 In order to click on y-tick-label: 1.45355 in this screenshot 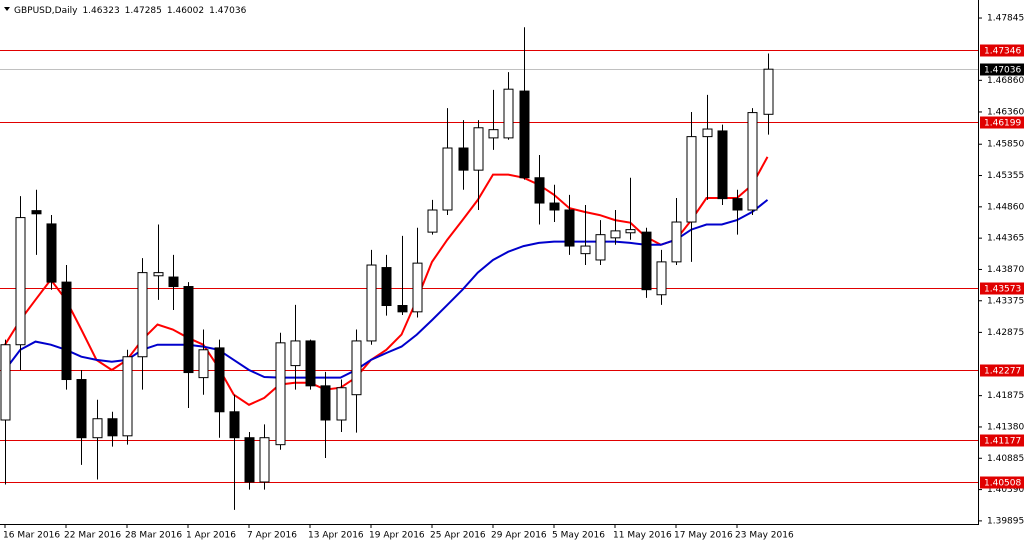, I will do `click(1005, 176)`.